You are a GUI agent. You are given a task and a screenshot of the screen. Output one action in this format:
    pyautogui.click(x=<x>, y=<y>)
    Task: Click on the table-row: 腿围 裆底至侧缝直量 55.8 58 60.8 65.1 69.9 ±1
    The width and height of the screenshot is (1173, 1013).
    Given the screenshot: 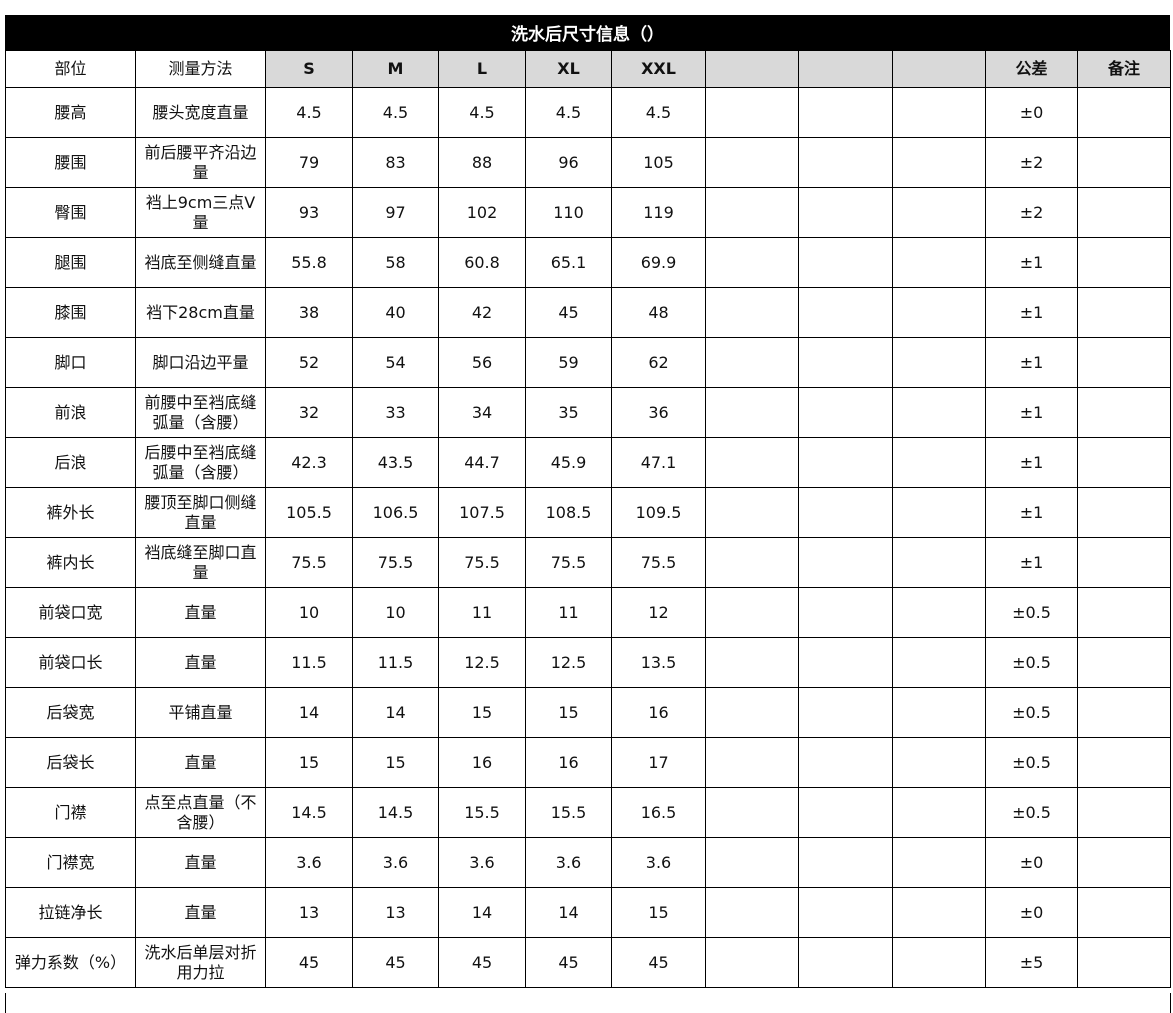 What is the action you would take?
    pyautogui.click(x=588, y=262)
    